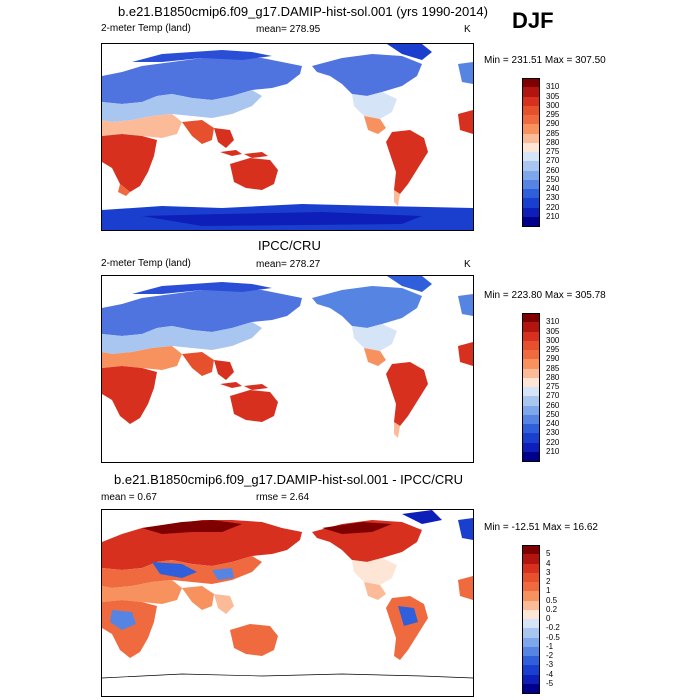 This screenshot has width=700, height=700. What do you see at coordinates (550, 665) in the screenshot?
I see `colorbar-tick-label: -3` at bounding box center [550, 665].